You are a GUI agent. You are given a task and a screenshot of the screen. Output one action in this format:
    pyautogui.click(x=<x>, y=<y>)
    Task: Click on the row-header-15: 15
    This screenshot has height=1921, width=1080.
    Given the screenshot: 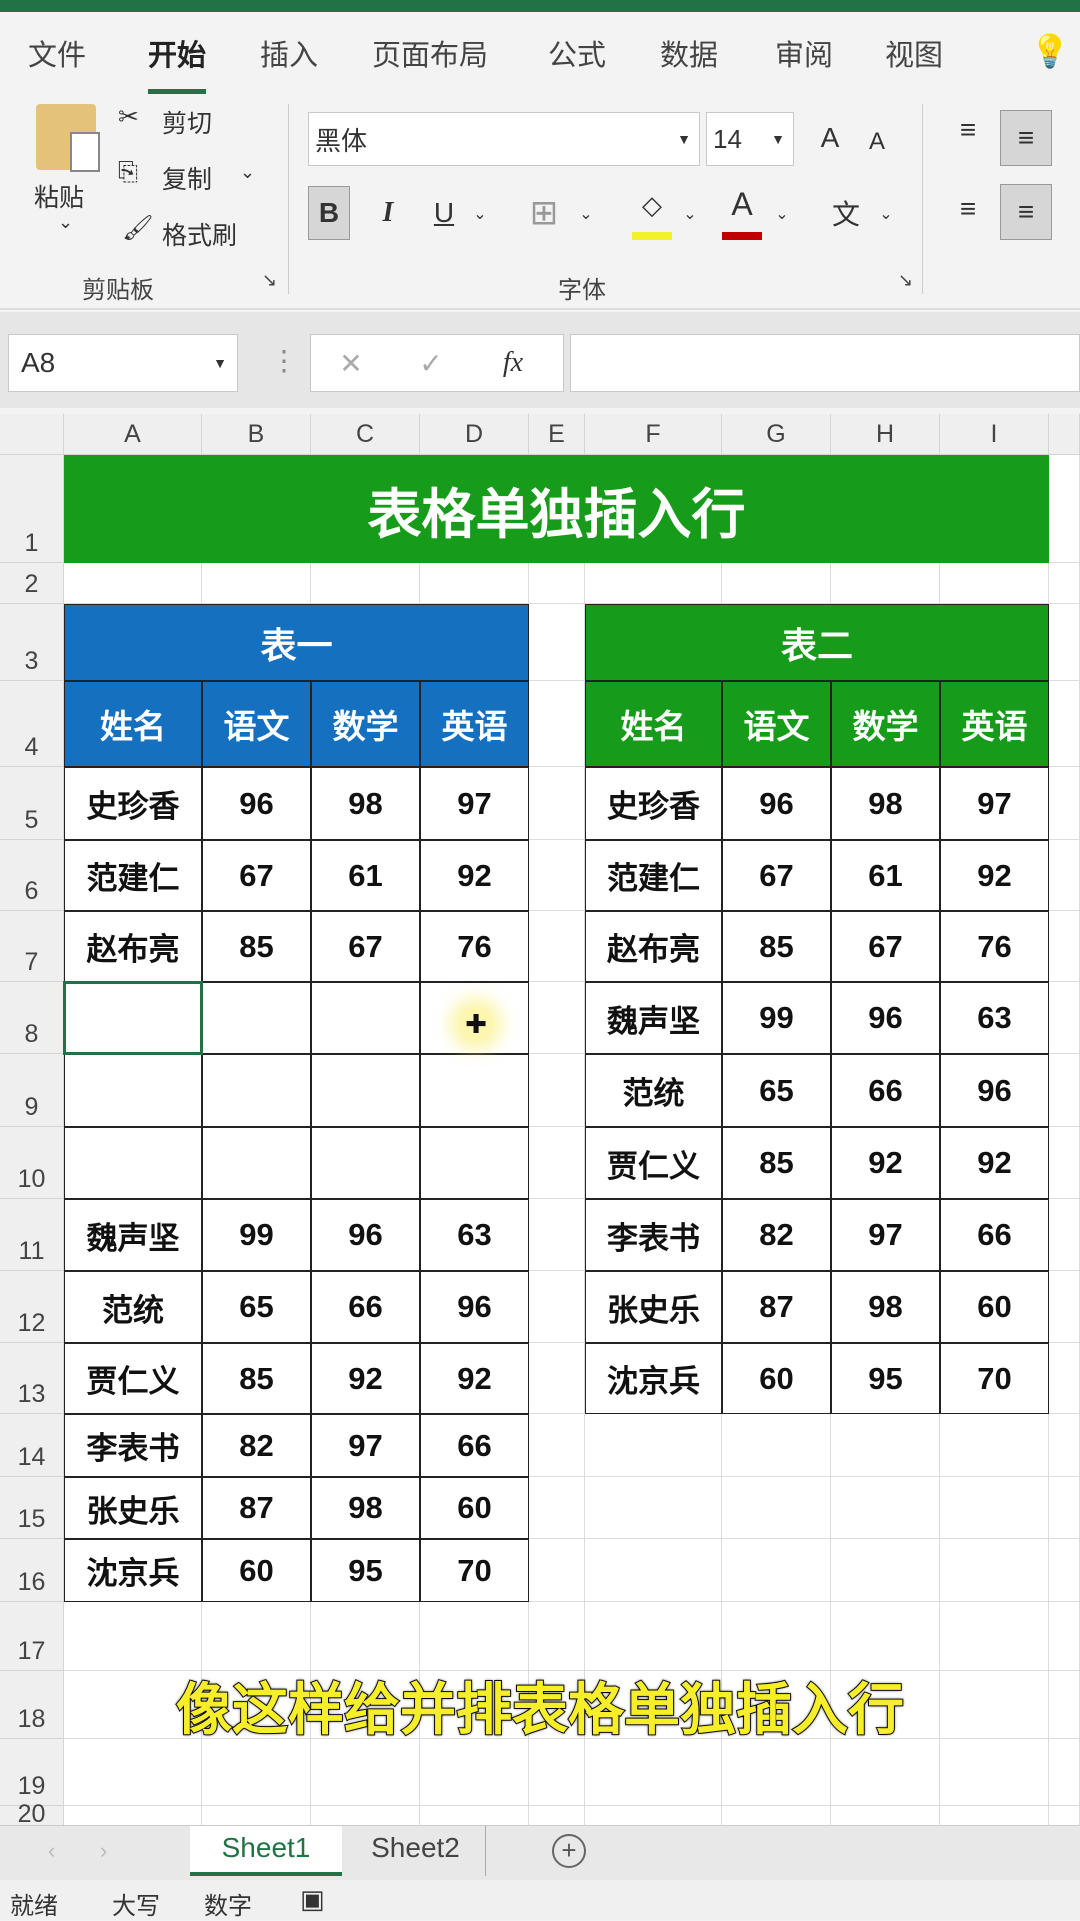 What is the action you would take?
    pyautogui.click(x=32, y=1508)
    